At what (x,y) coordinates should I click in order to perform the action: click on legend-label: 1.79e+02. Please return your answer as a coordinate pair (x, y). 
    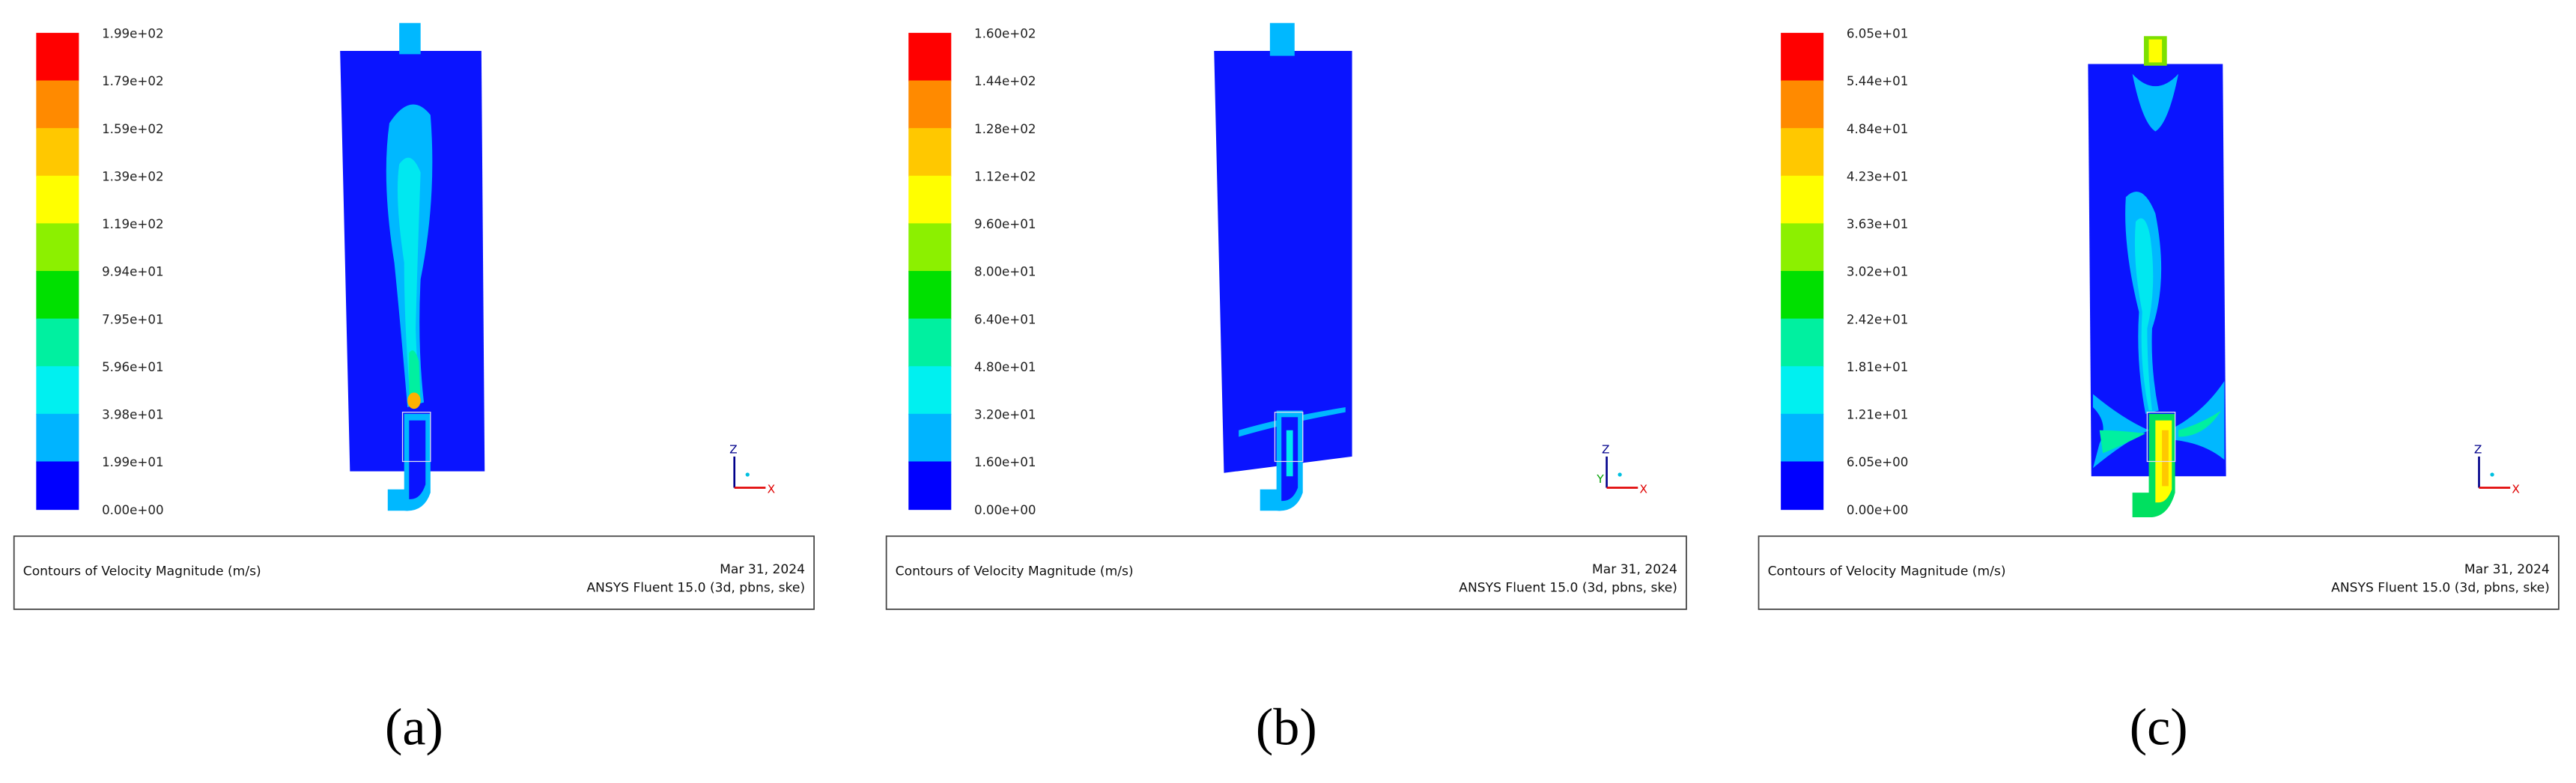
    Looking at the image, I should click on (132, 81).